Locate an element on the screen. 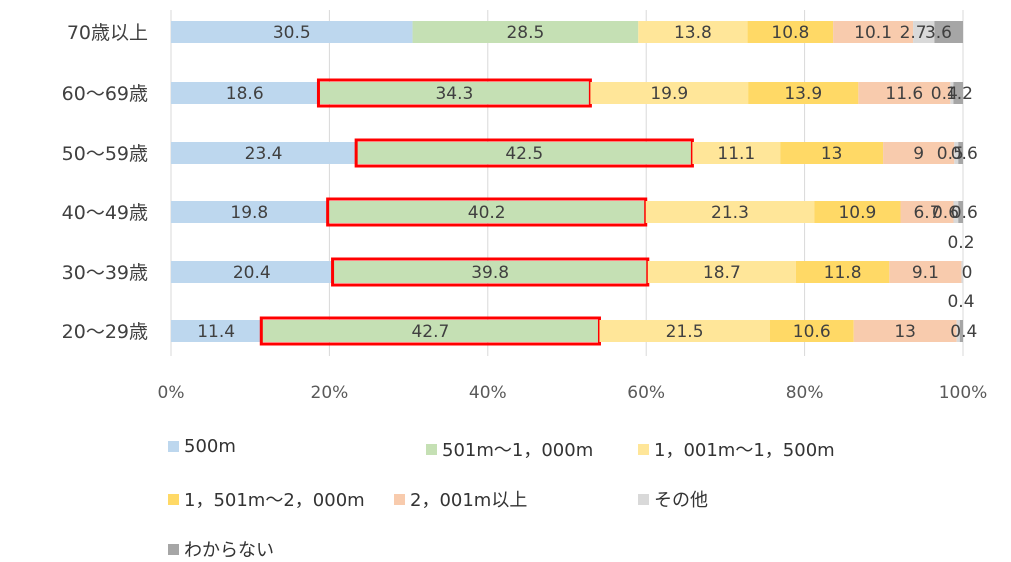 The width and height of the screenshot is (1011, 562). data-label: 13.8 is located at coordinates (693, 33).